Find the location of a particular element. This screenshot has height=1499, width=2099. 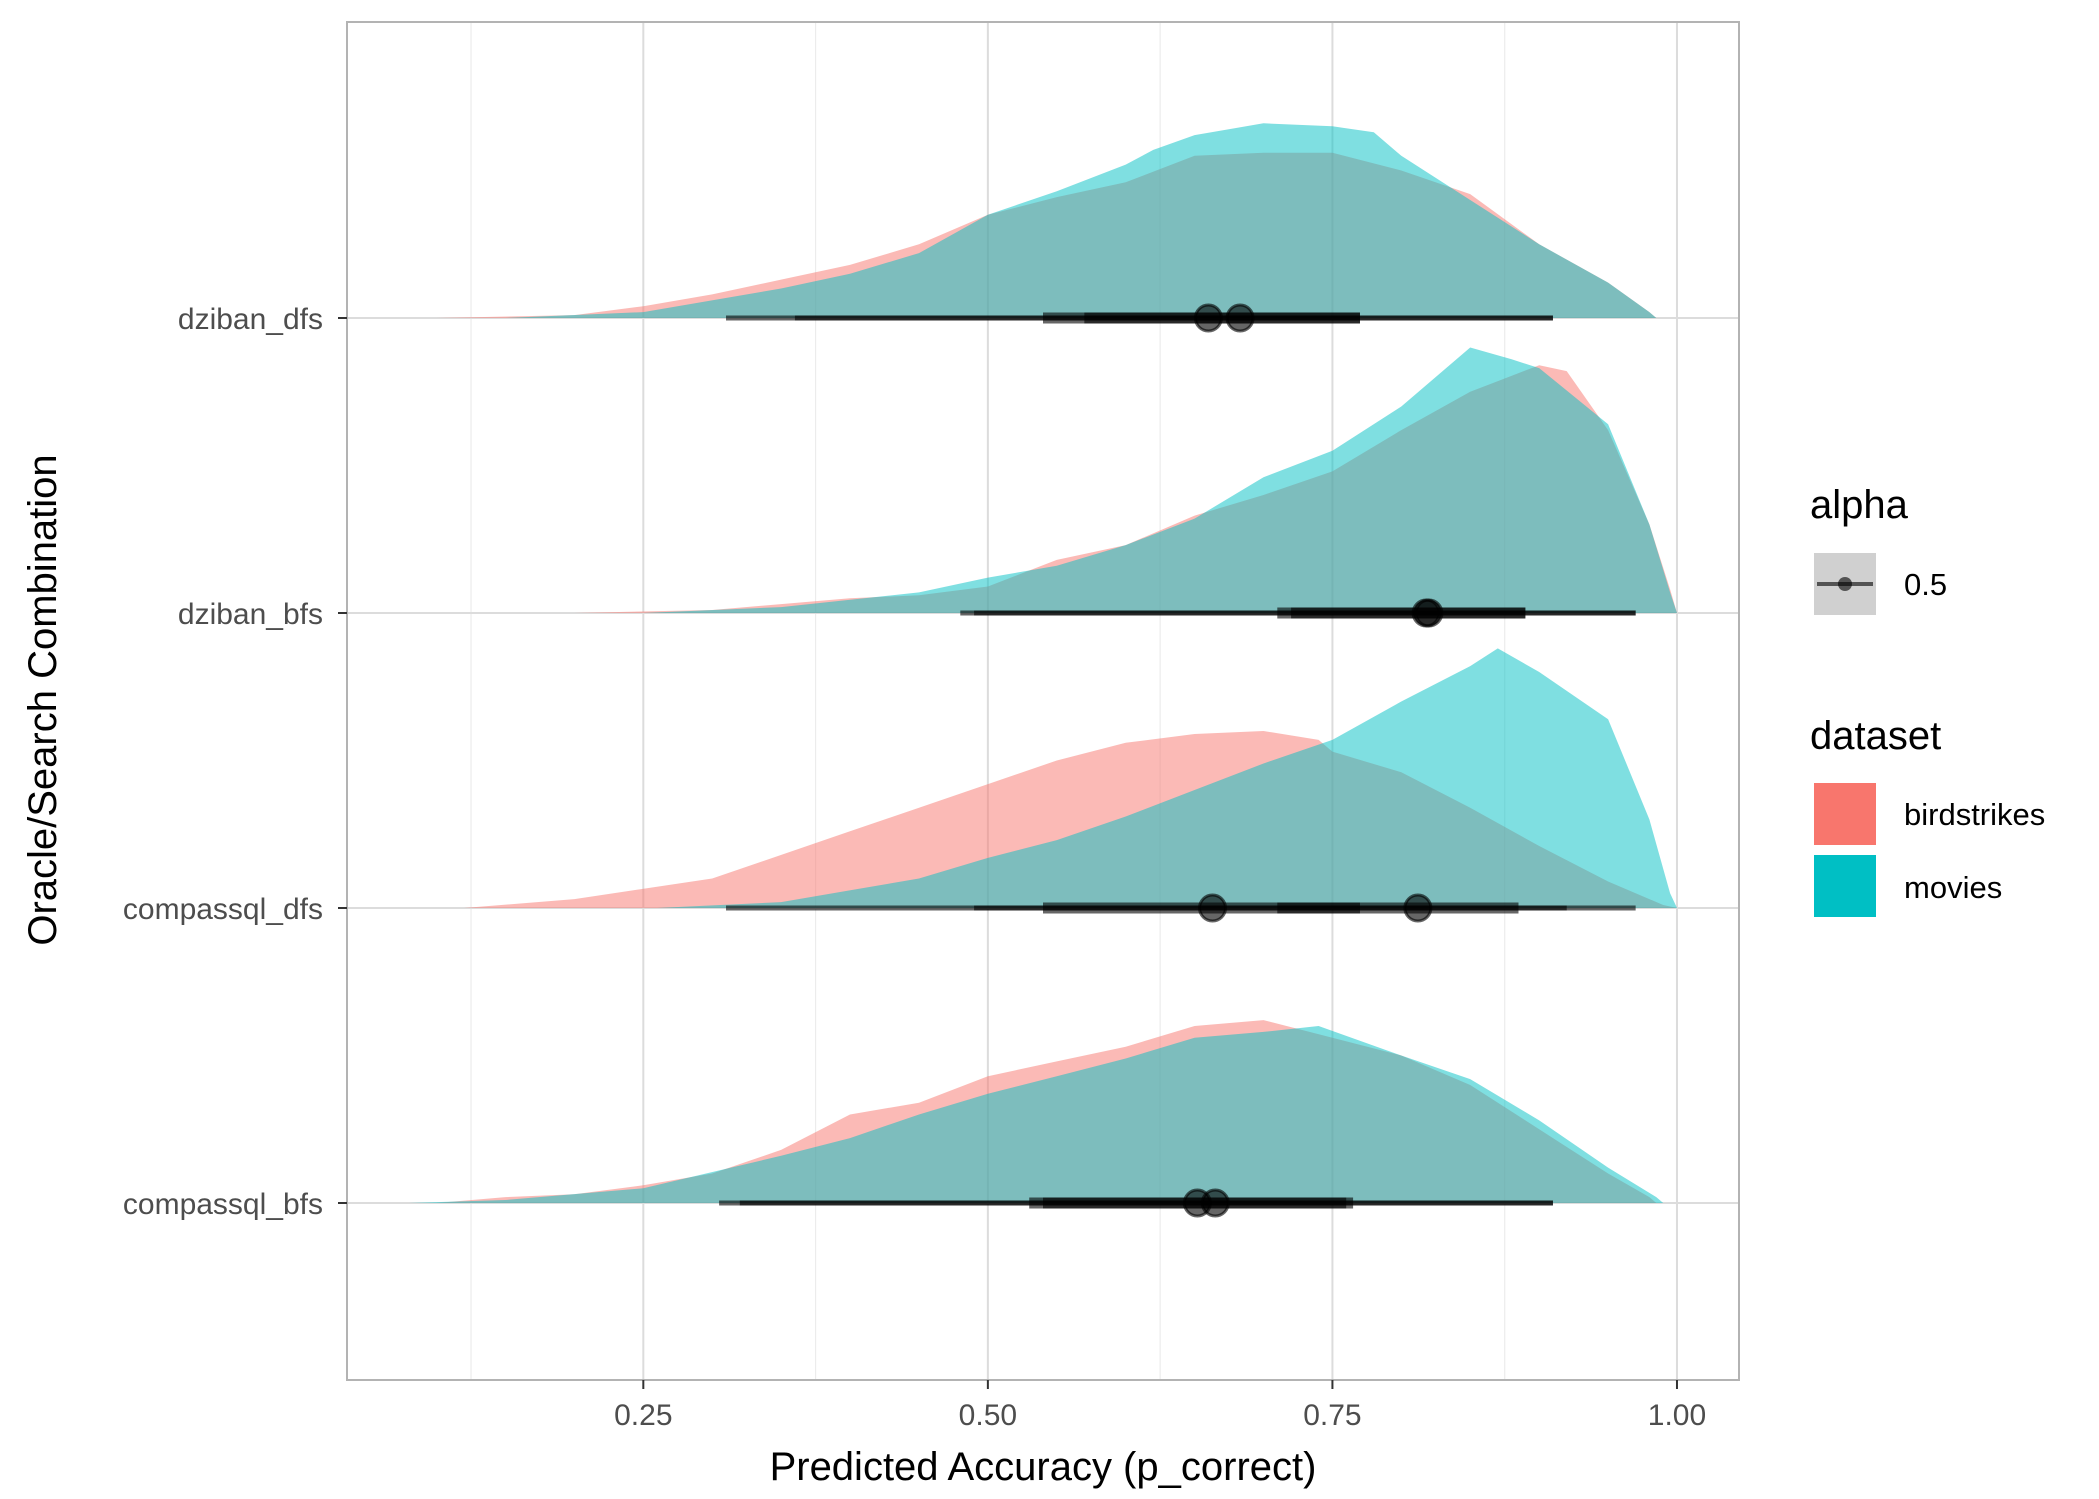

x-axis-title: Predicted Accuracy (p_correct) is located at coordinates (1043, 1467).